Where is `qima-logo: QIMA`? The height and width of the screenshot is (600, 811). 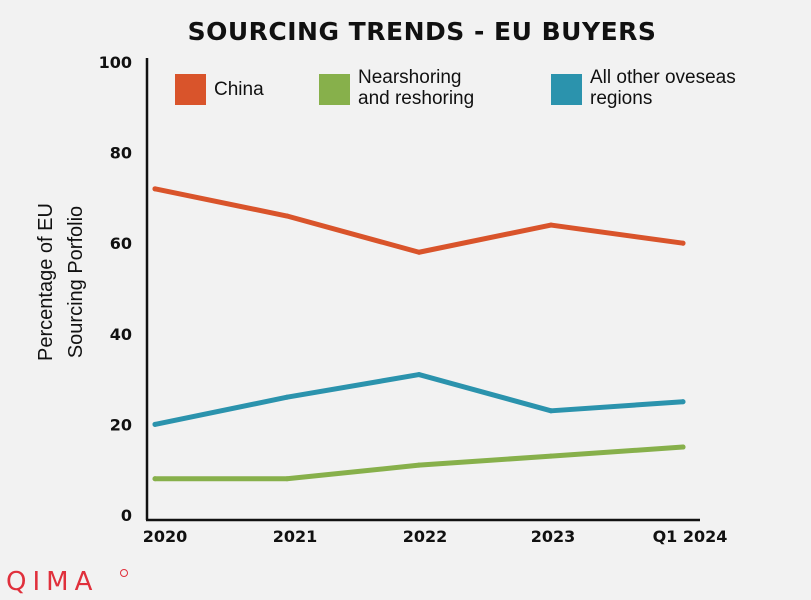 qima-logo: QIMA is located at coordinates (52, 582).